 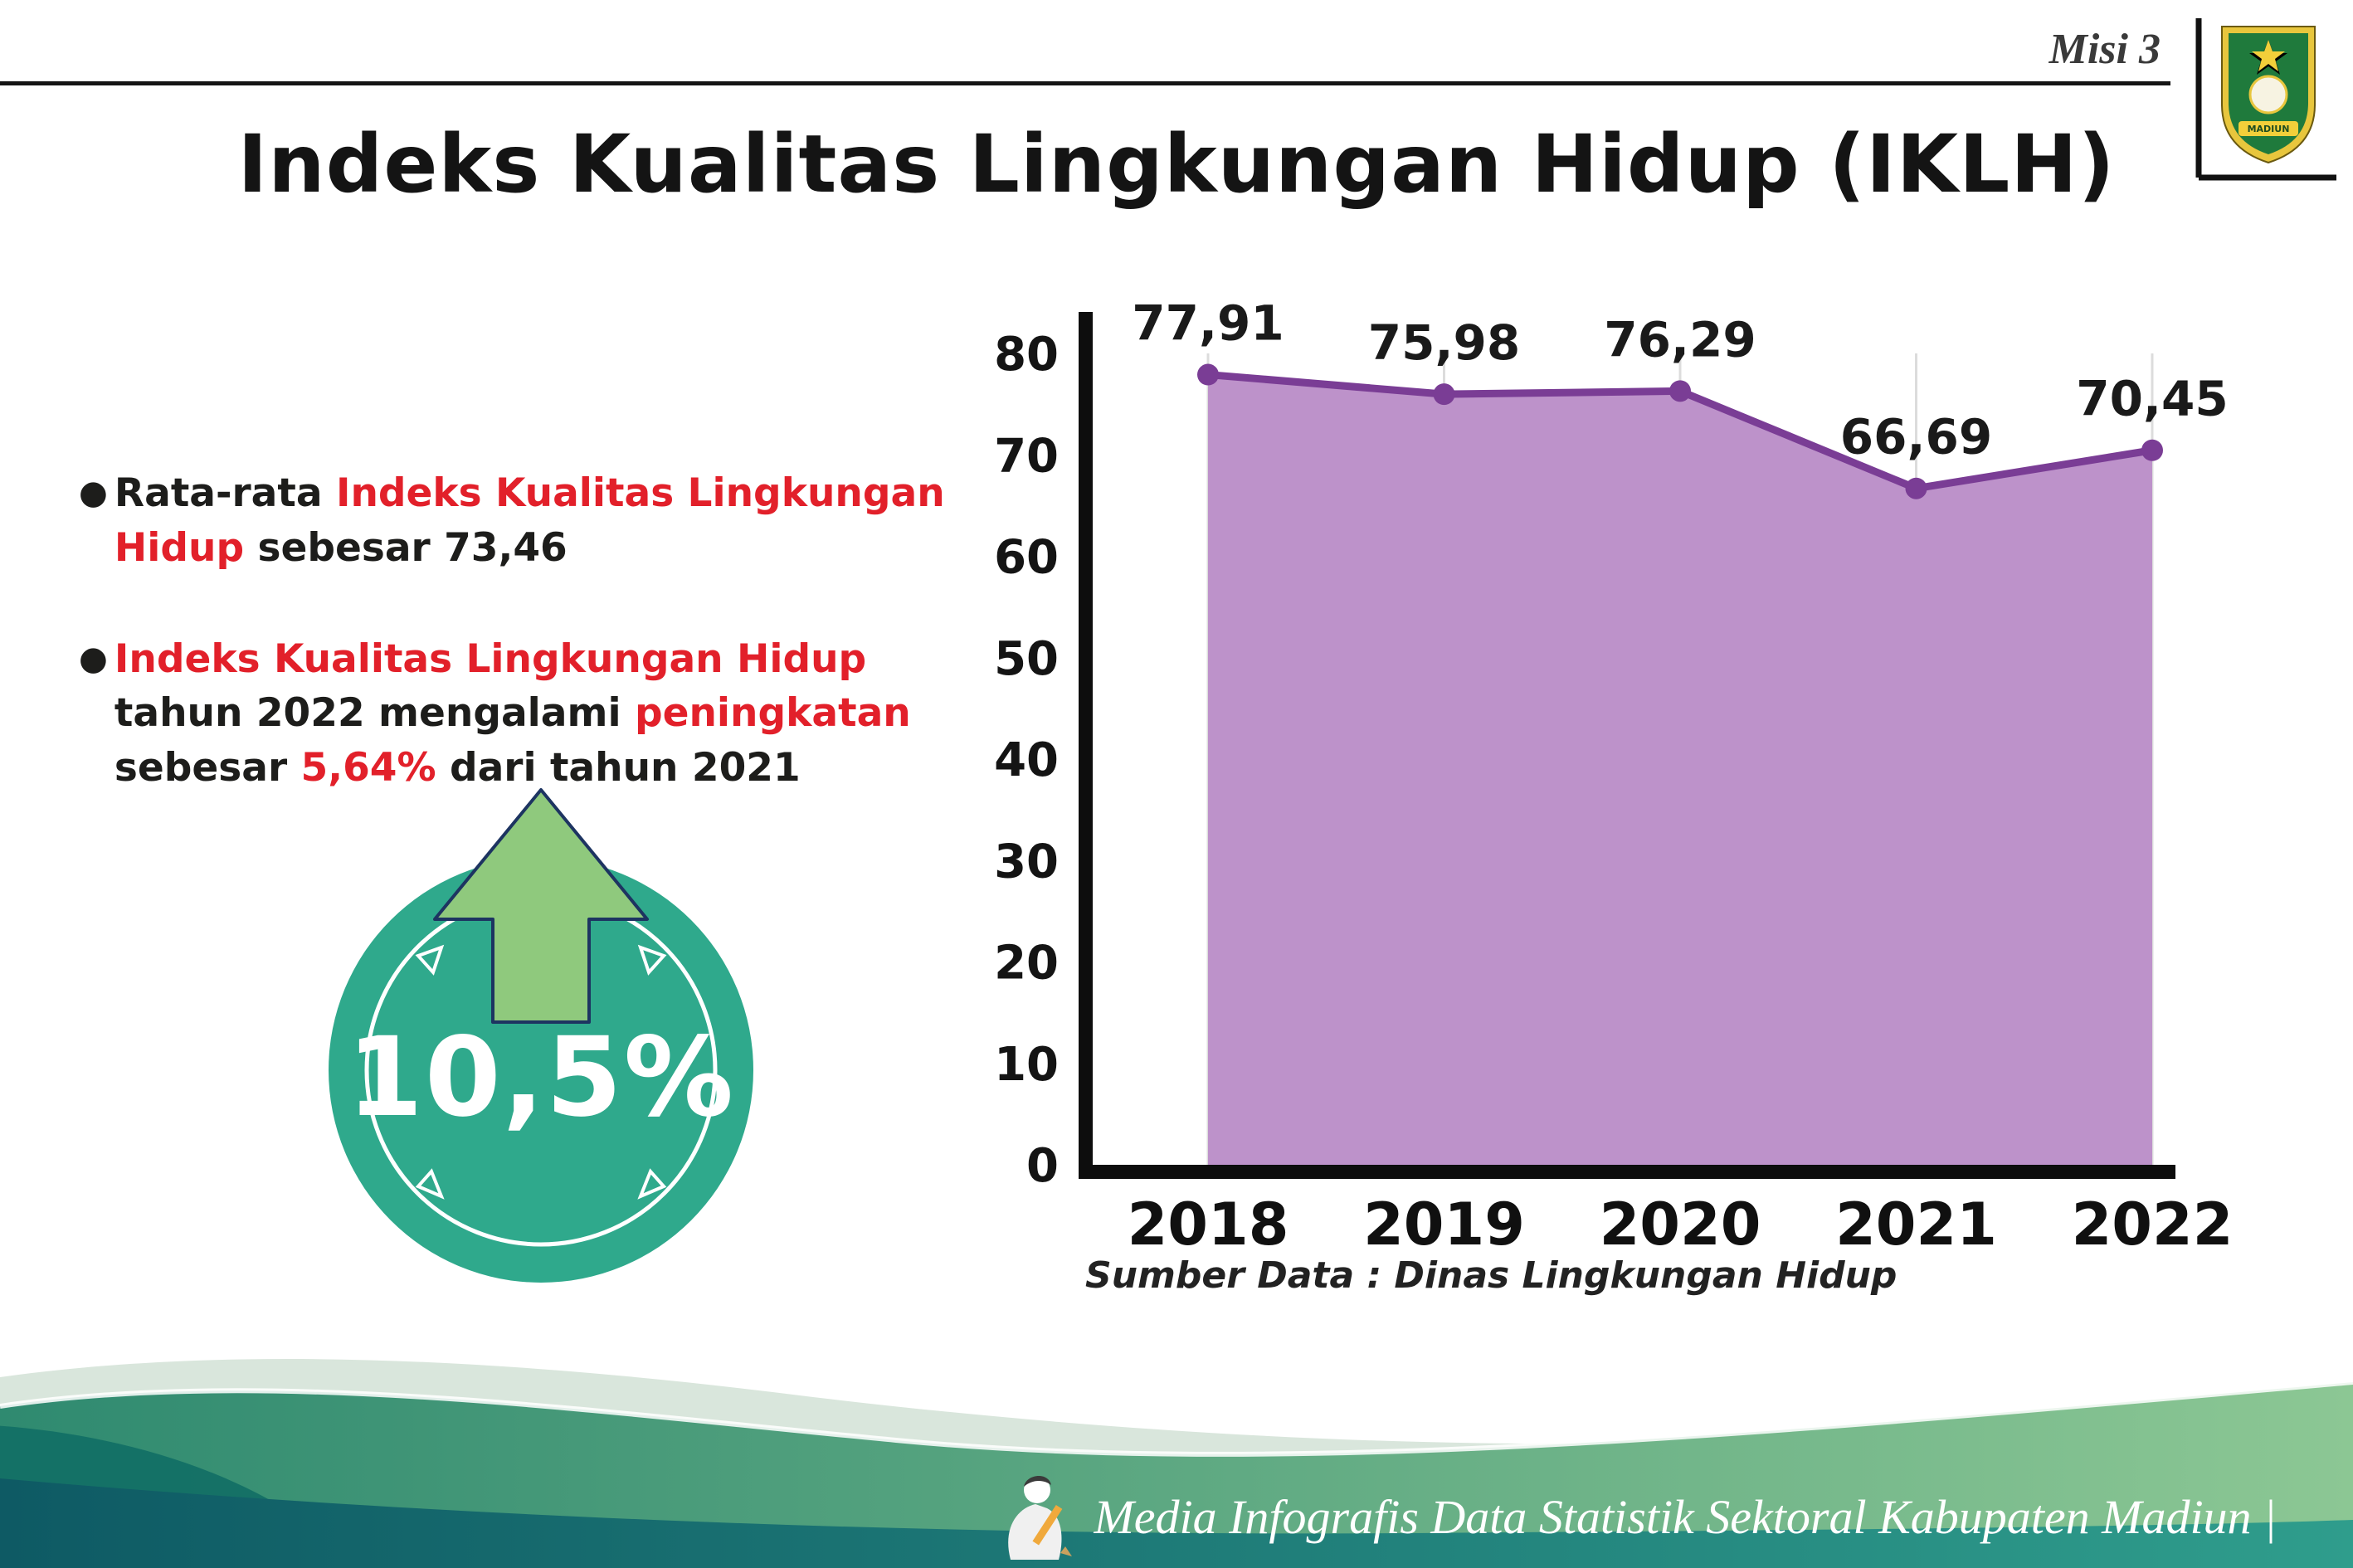 What do you see at coordinates (1444, 342) in the screenshot?
I see `data-label: 75,98` at bounding box center [1444, 342].